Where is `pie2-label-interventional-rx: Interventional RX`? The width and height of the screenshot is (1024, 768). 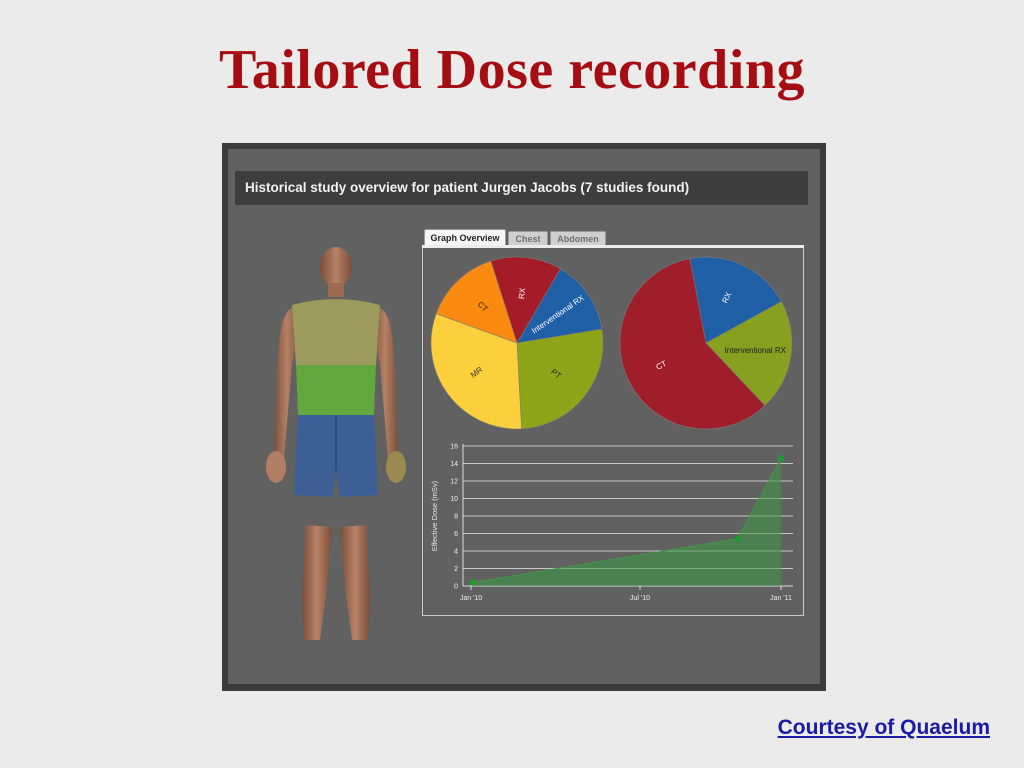 pie2-label-interventional-rx: Interventional RX is located at coordinates (756, 350).